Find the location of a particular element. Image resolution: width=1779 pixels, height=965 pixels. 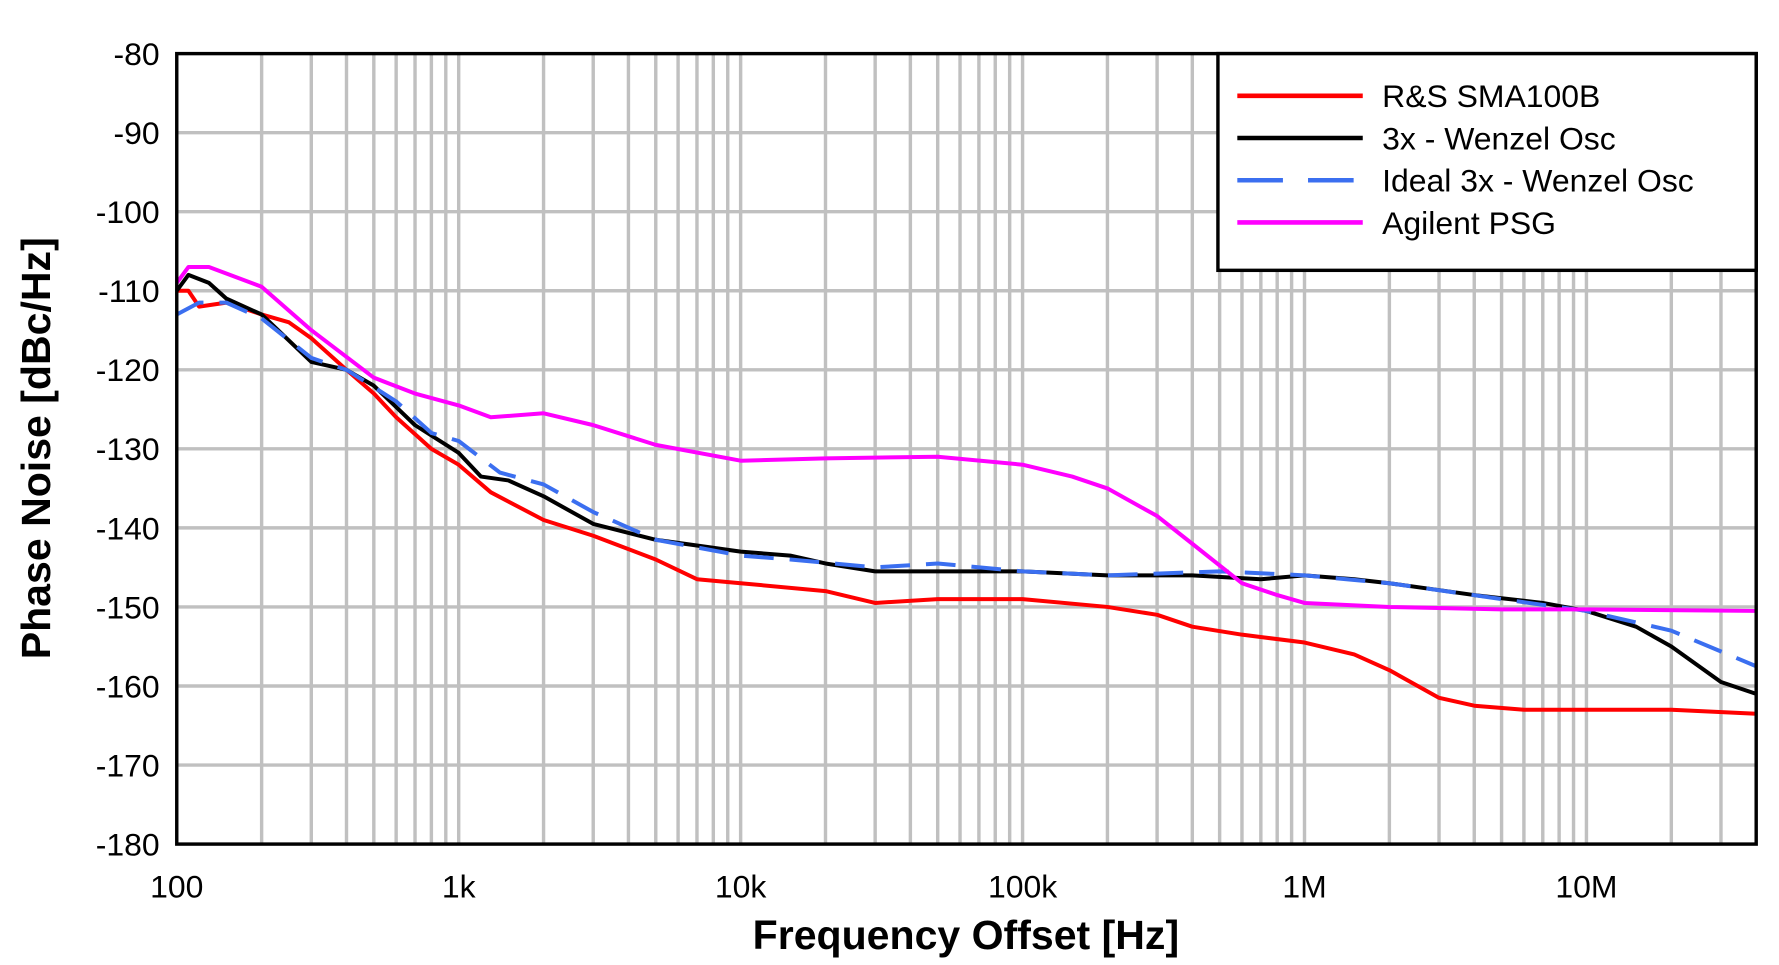

legend-box is located at coordinates (1487, 162).